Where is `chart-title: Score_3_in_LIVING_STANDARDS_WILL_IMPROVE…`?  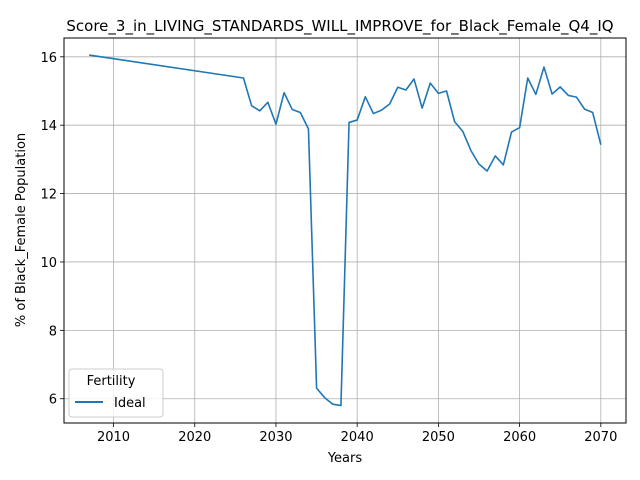
chart-title: Score_3_in_LIVING_STANDARDS_WILL_IMPROVE… is located at coordinates (339, 26).